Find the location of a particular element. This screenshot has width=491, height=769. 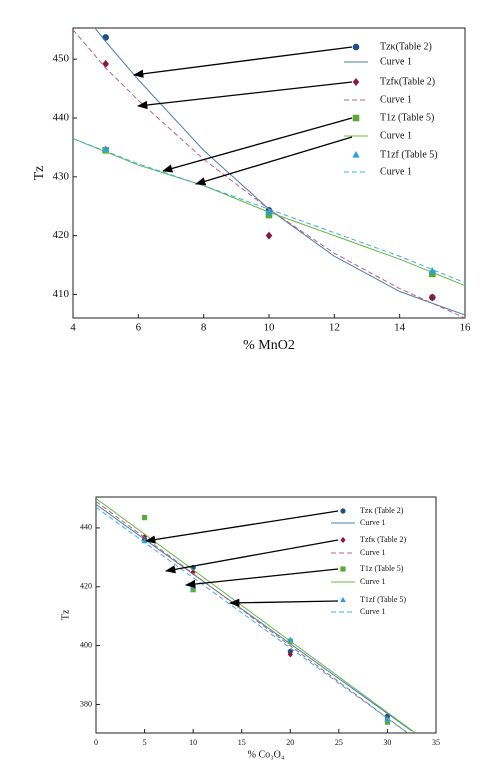

x-tick-label: 4 is located at coordinates (73, 328).